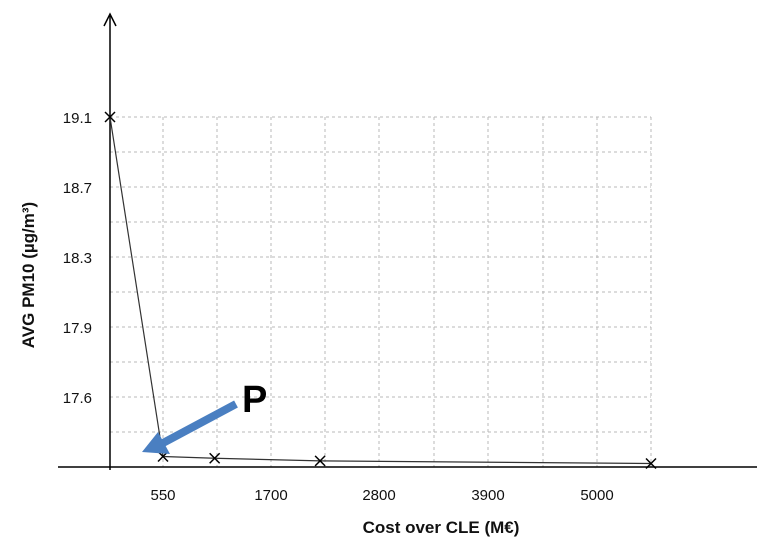  What do you see at coordinates (162, 495) in the screenshot?
I see `x-tick-label: 550` at bounding box center [162, 495].